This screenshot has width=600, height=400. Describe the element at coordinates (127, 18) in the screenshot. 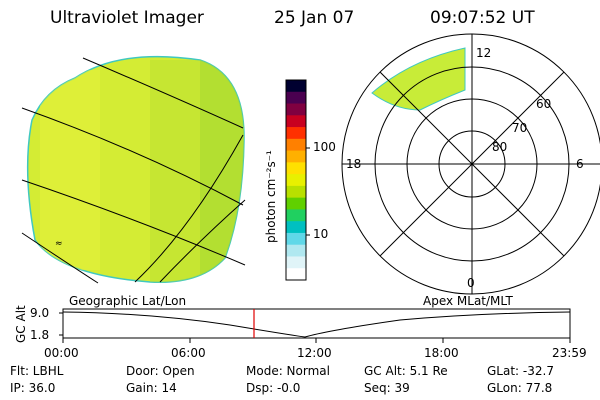

I see `app-title: Ultraviolet Imager` at that location.